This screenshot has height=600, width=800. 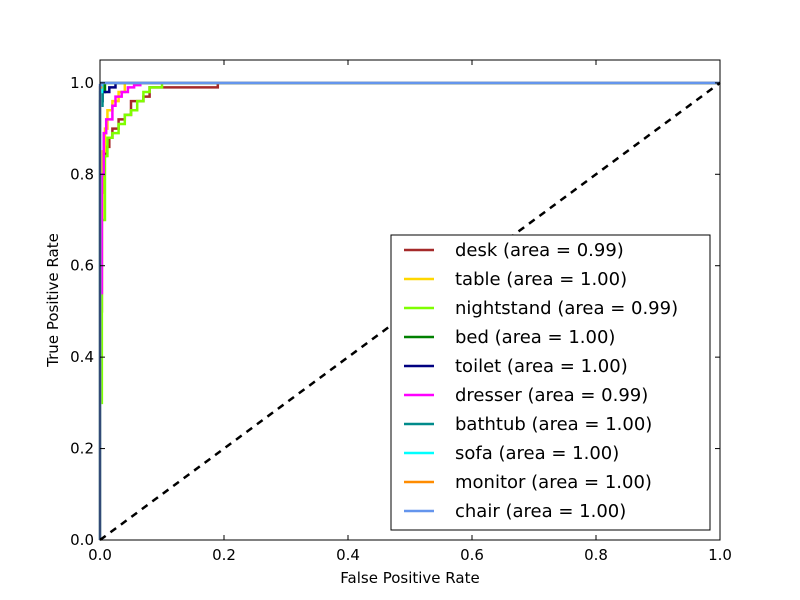 I want to click on legend-label-bed: bed (area = 1.00), so click(x=535, y=337).